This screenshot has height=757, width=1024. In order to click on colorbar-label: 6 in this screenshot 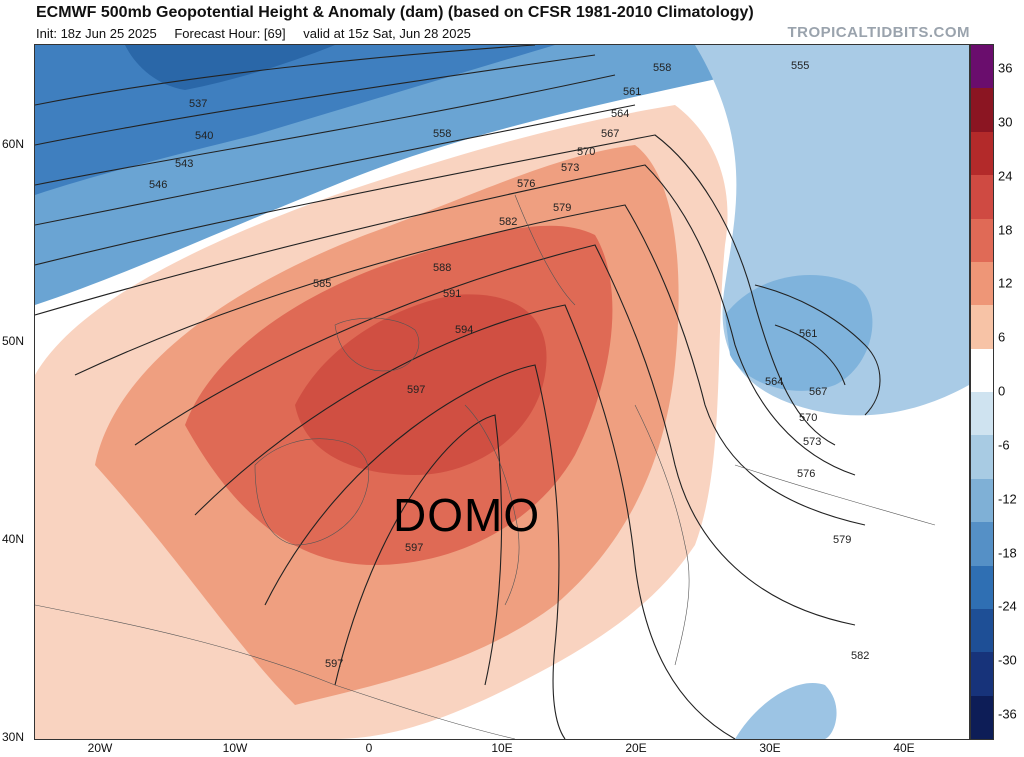, I will do `click(1002, 337)`.